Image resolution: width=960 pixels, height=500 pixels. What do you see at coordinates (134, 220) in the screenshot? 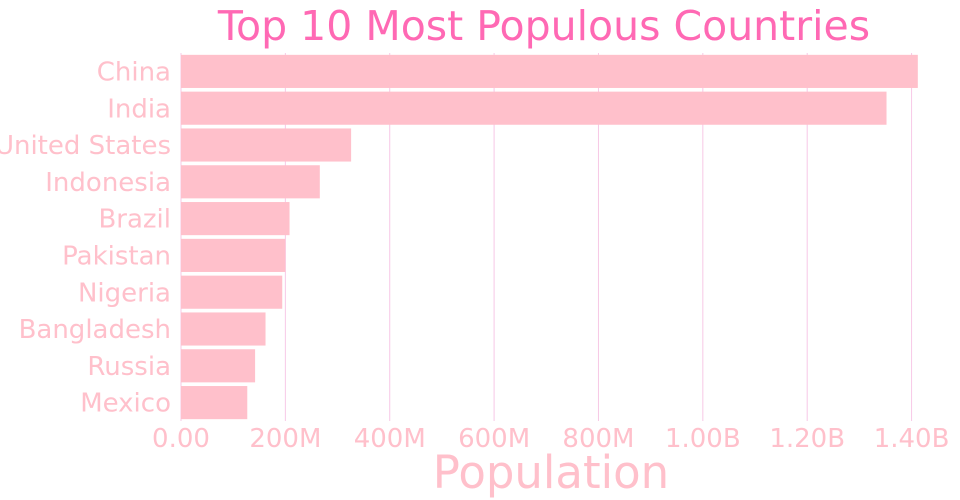
I see `category-label: Brazil` at bounding box center [134, 220].